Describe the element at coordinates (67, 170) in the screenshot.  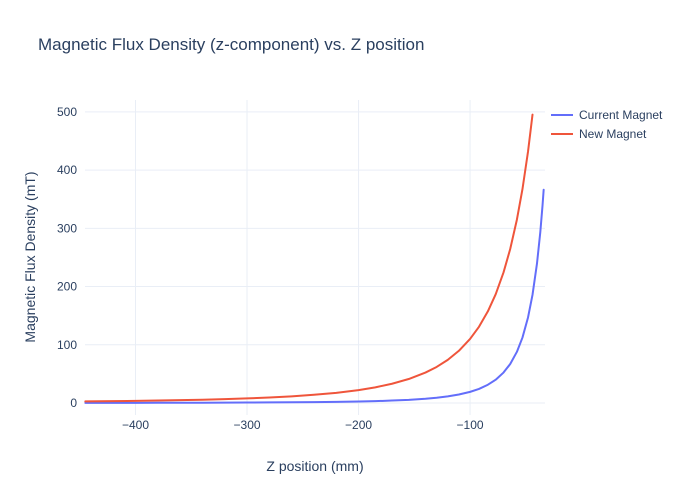
I see `y-tick-label: 400` at that location.